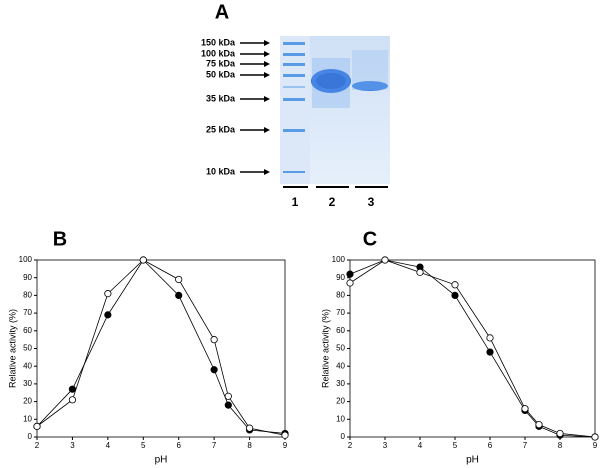 The image size is (600, 468). I want to click on marker-label: 35 kDa, so click(221, 98).